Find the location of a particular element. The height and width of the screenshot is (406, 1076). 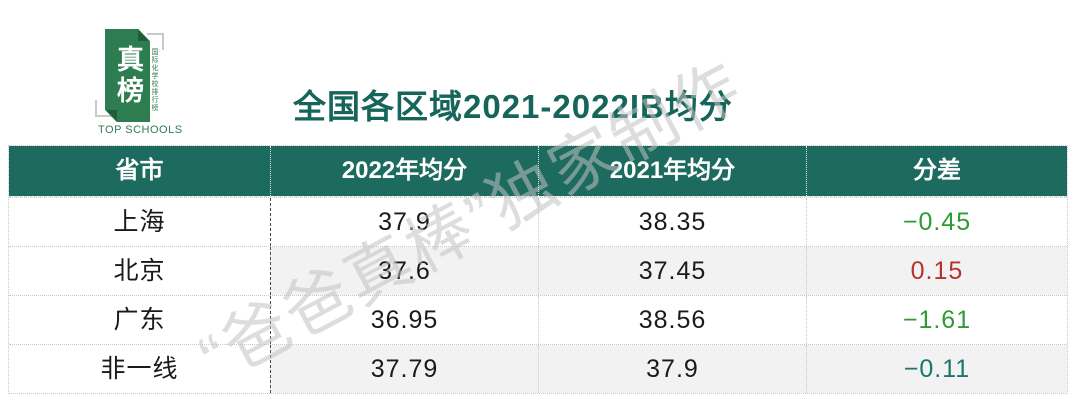

province-cell: 广东 is located at coordinates (139, 320).